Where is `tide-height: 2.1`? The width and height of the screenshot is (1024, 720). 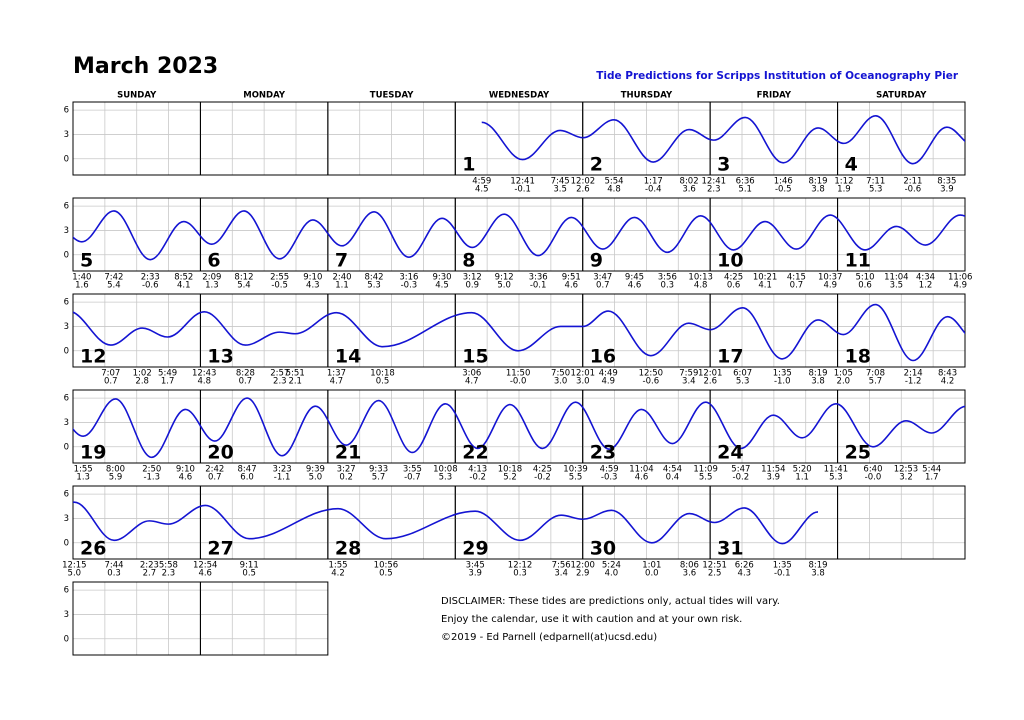 tide-height: 2.1 is located at coordinates (295, 382).